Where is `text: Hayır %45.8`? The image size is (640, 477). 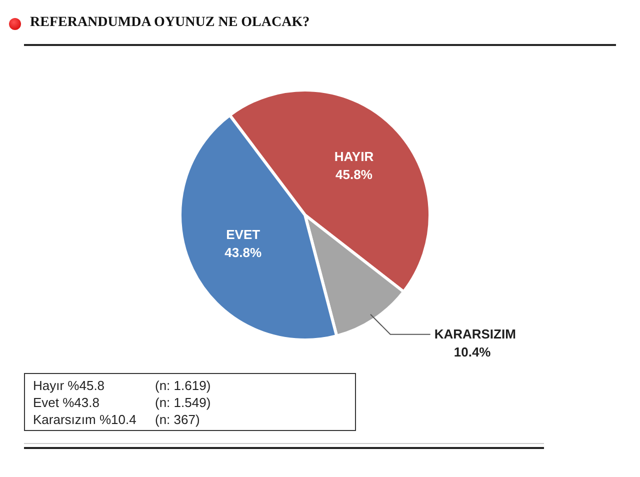 text: Hayır %45.8 is located at coordinates (69, 385).